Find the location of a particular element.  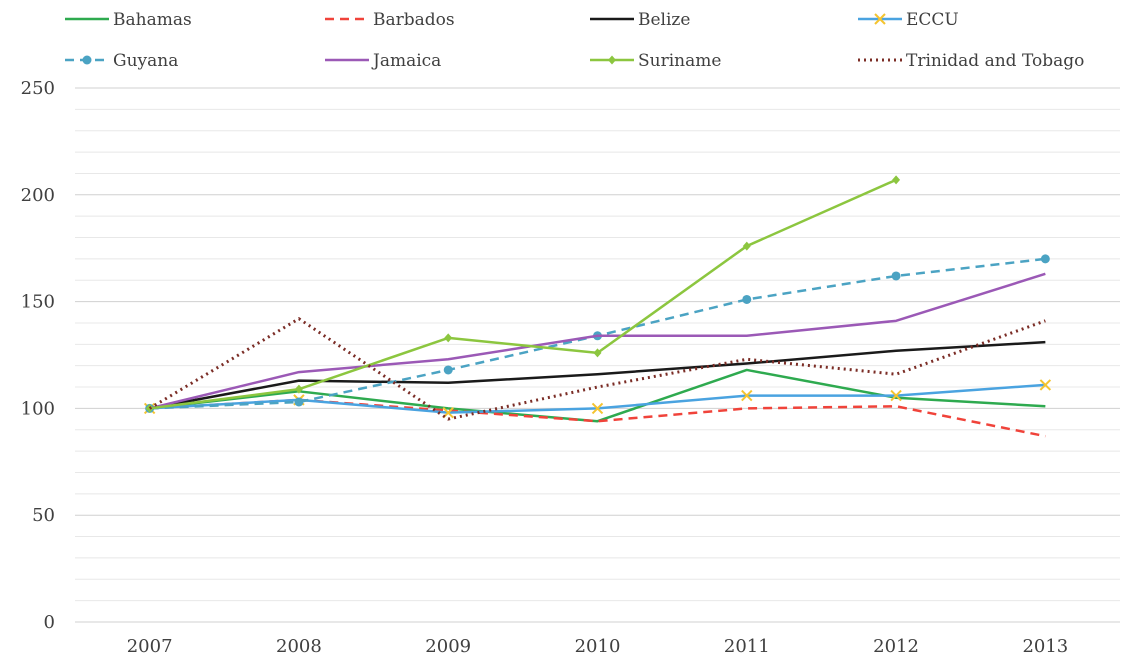

x-tick-label: 2011 is located at coordinates (747, 646).